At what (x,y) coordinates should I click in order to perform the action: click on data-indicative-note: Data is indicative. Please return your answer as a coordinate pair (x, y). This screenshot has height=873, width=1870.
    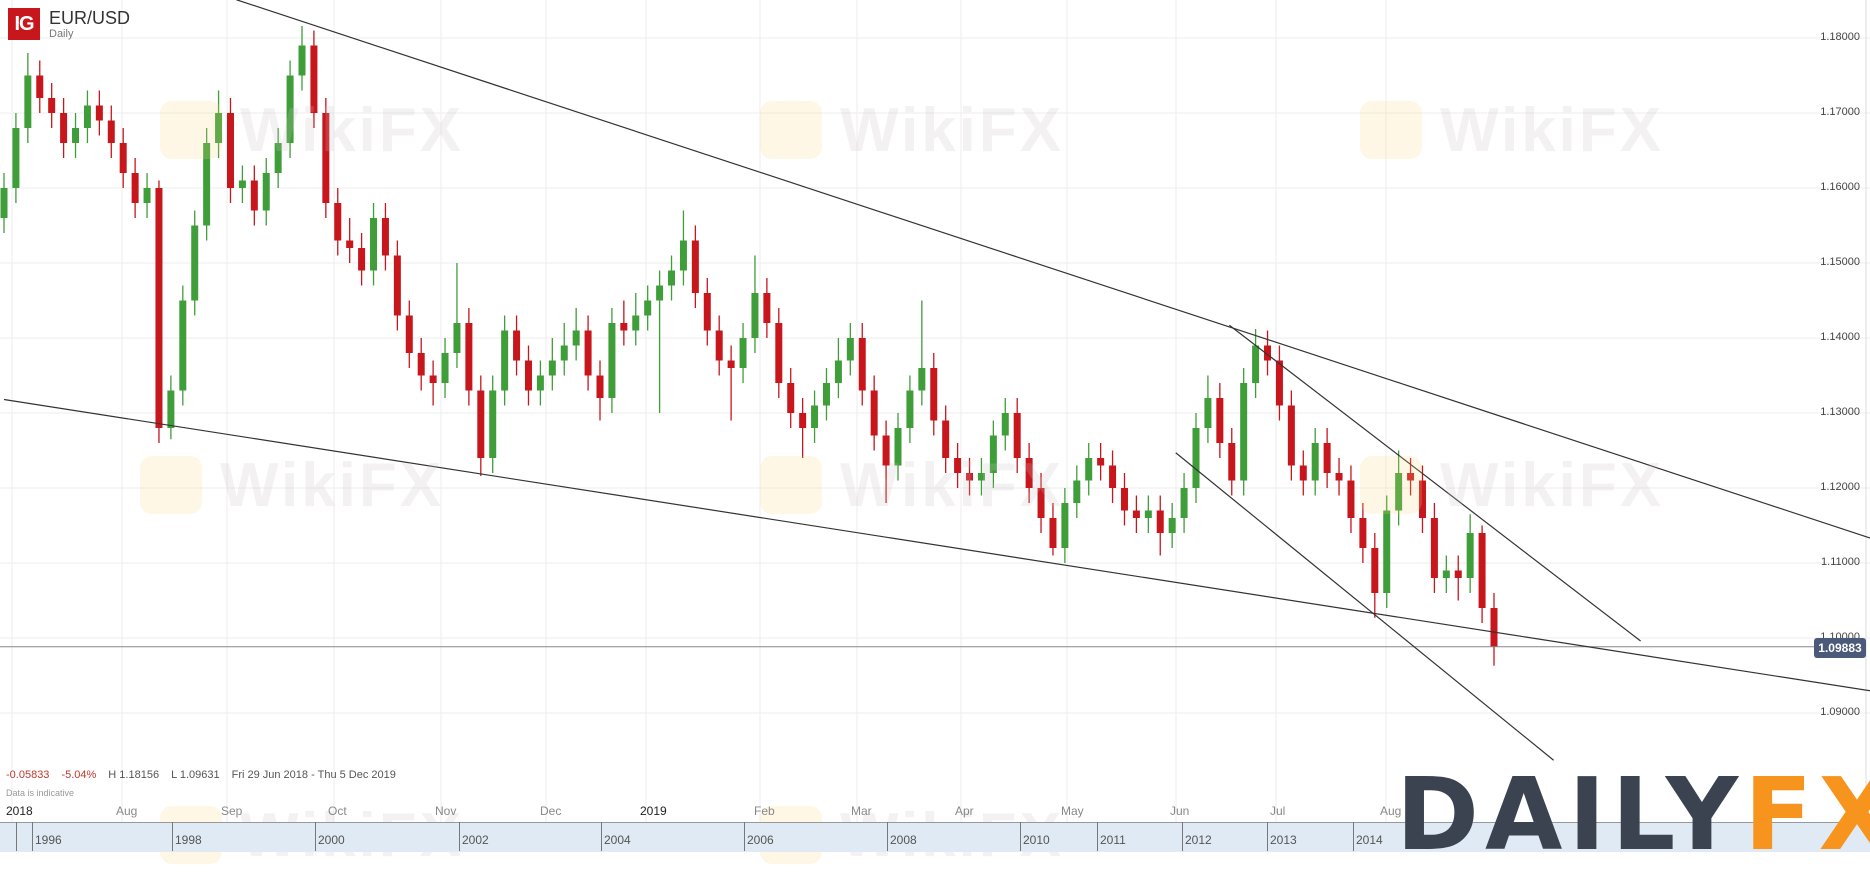
    Looking at the image, I should click on (40, 793).